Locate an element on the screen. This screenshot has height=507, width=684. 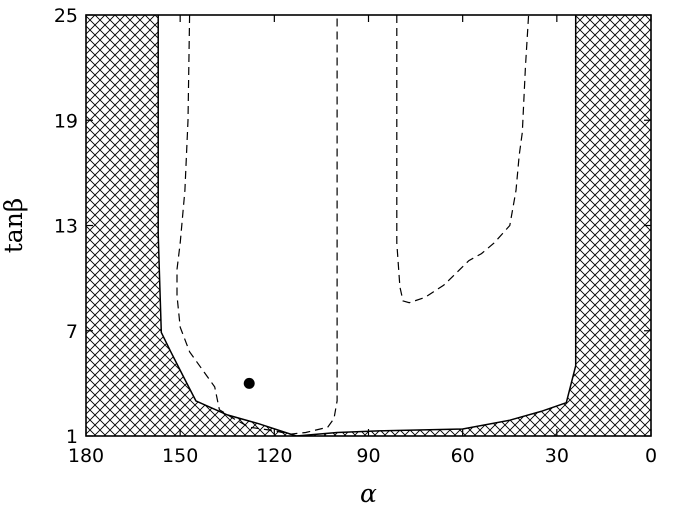
y-tick-label: 7 is located at coordinates (72, 332).